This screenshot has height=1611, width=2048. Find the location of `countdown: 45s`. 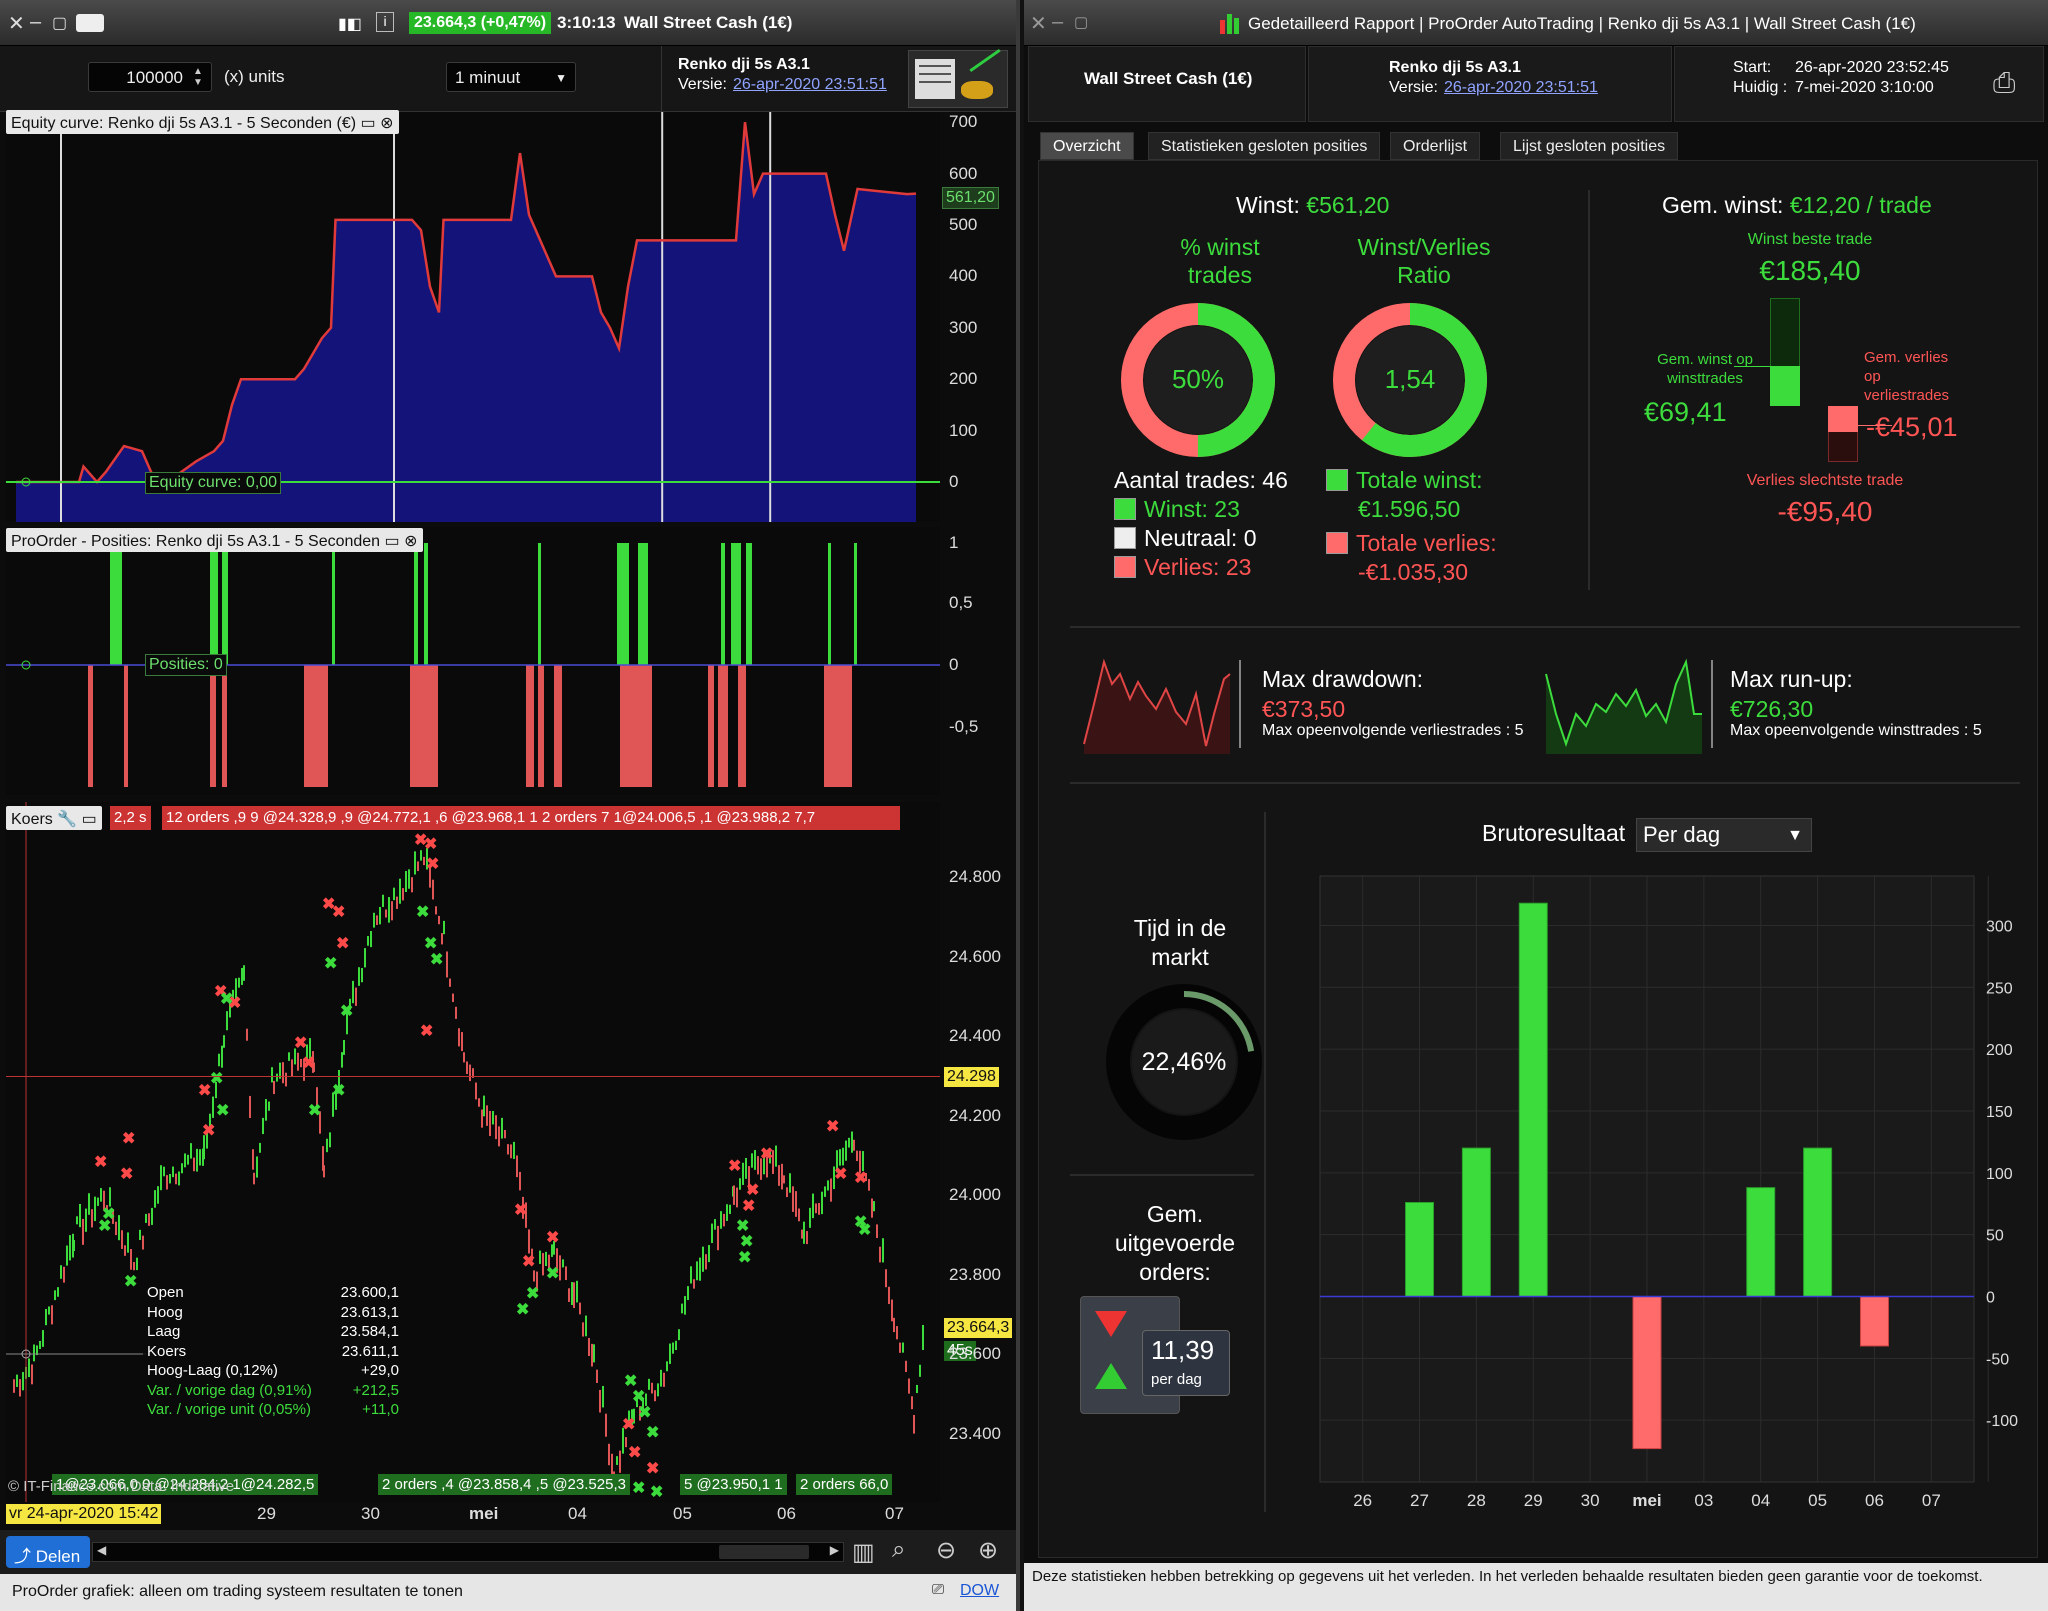

countdown: 45s is located at coordinates (960, 1351).